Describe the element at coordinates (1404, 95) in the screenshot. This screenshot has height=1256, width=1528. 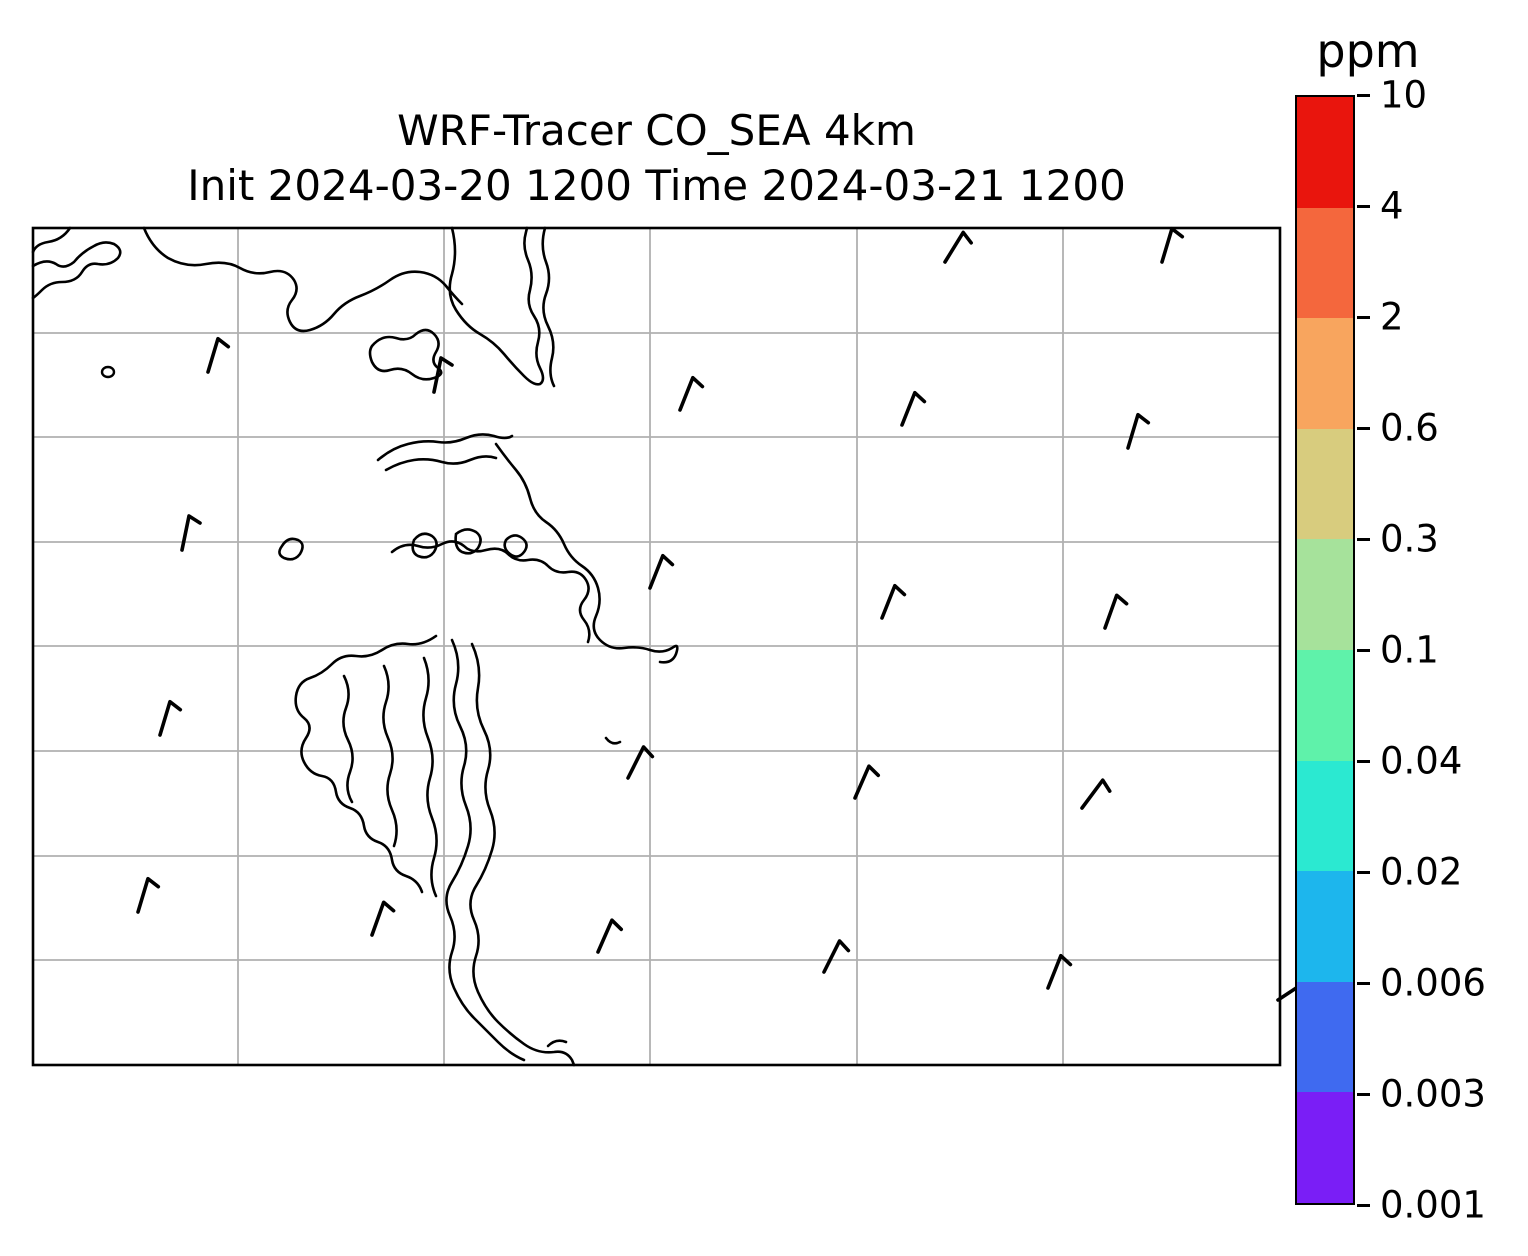
I see `colorbar-tick-label: 10` at that location.